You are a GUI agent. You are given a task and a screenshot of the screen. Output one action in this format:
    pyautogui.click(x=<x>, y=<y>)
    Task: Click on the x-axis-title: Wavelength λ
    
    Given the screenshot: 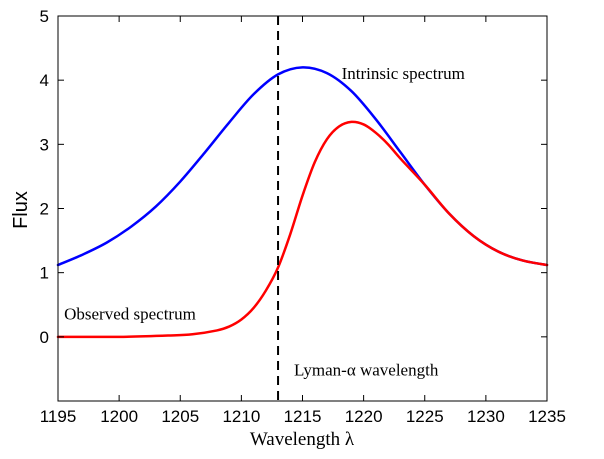 What is the action you would take?
    pyautogui.click(x=302, y=439)
    